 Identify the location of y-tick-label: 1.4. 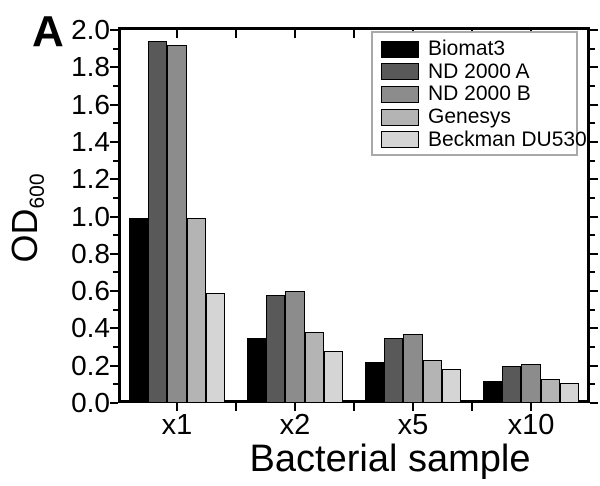
(90, 141).